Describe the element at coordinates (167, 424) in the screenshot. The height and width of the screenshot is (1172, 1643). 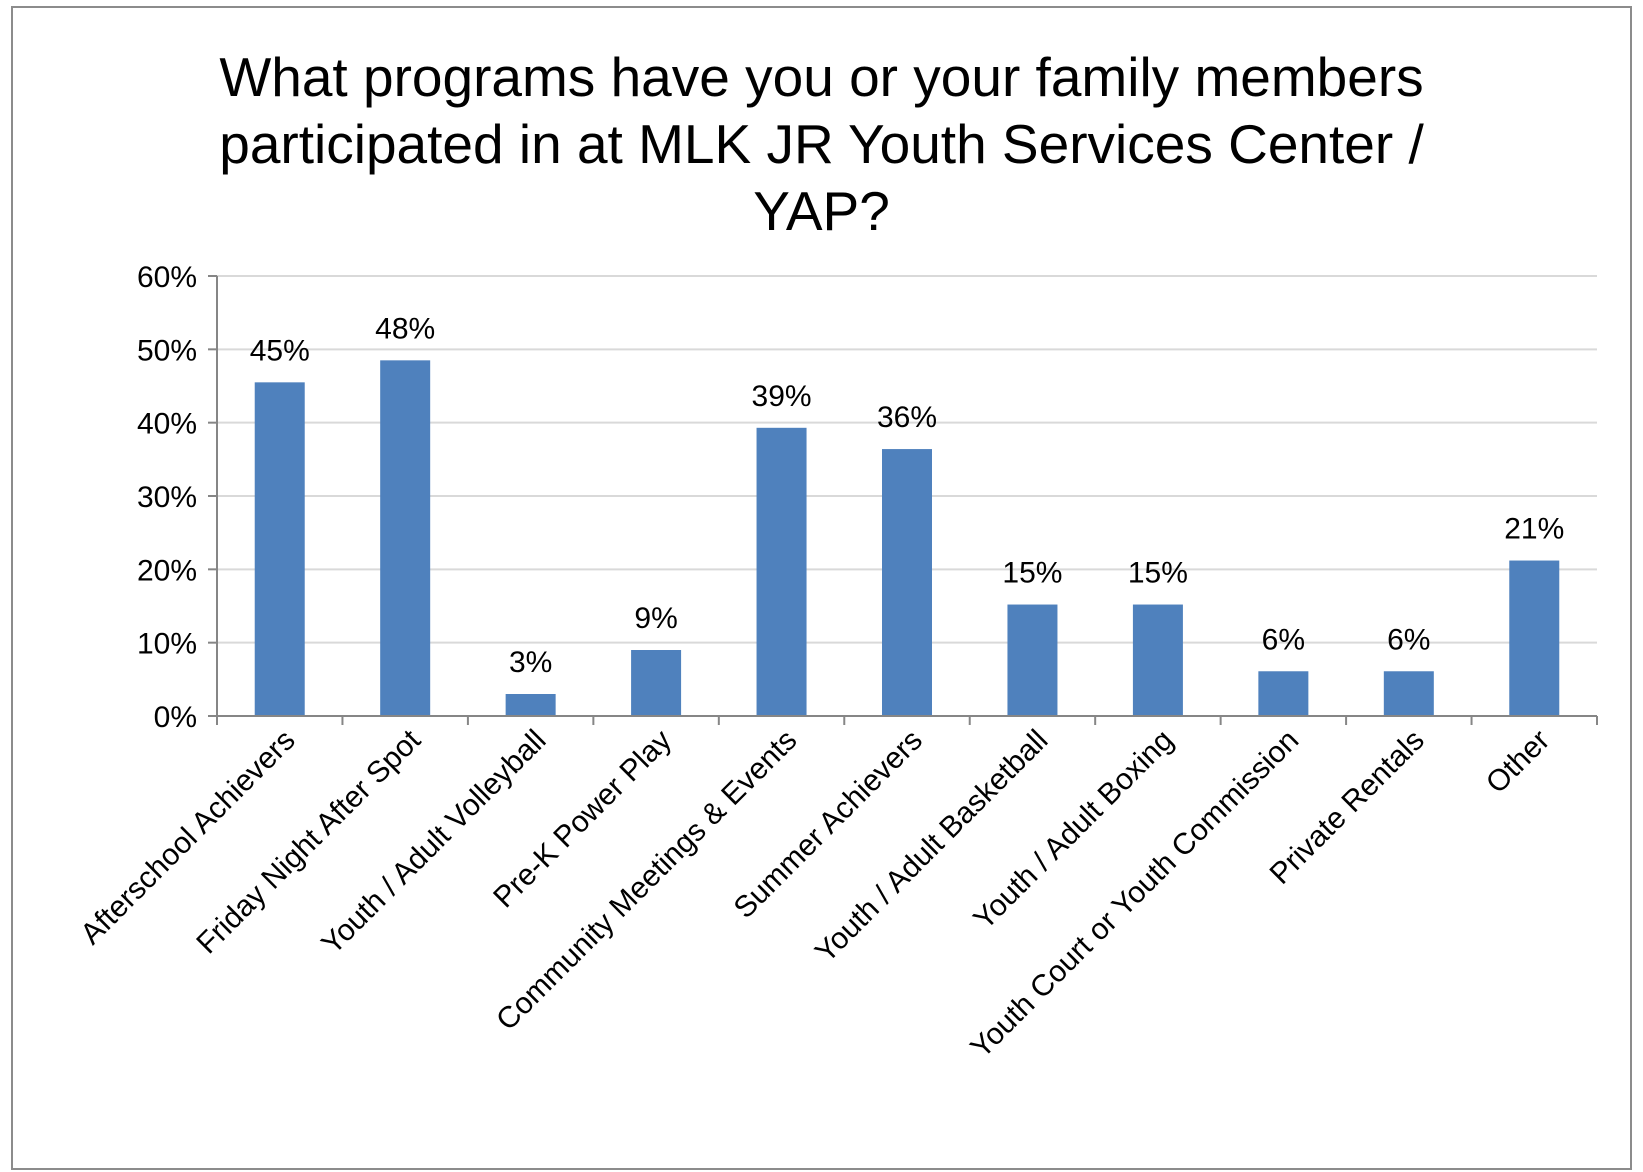
I see `y-tick-label: 40%` at that location.